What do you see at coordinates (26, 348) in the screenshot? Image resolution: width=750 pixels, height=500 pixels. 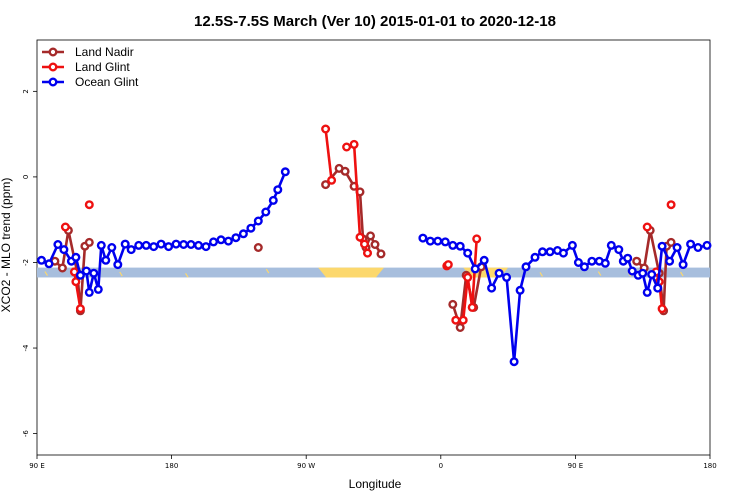 I see `y-tick-label-3: -4` at bounding box center [26, 348].